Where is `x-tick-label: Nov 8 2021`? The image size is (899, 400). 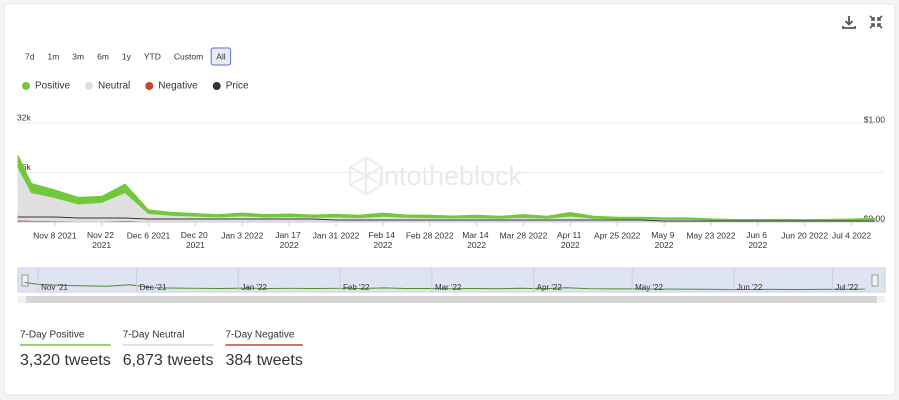 x-tick-label: Nov 8 2021 is located at coordinates (55, 235).